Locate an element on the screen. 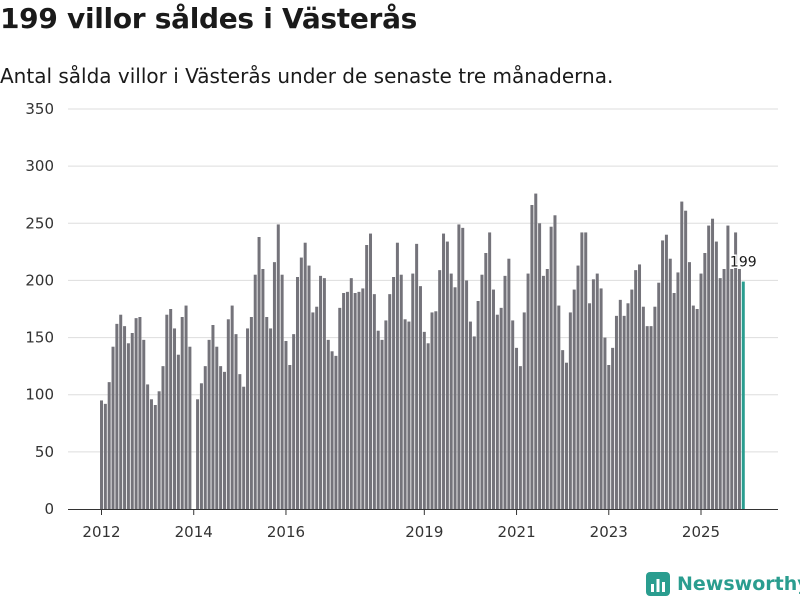  y-tick-label: 250 is located at coordinates (39, 223).